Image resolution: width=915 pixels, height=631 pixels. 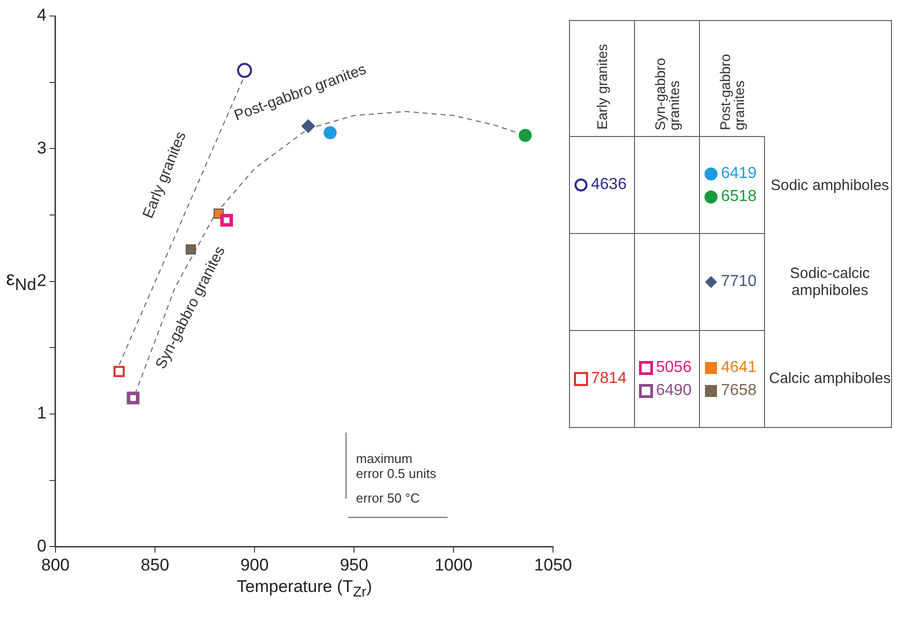 I want to click on legend-label: 6419, so click(x=739, y=173).